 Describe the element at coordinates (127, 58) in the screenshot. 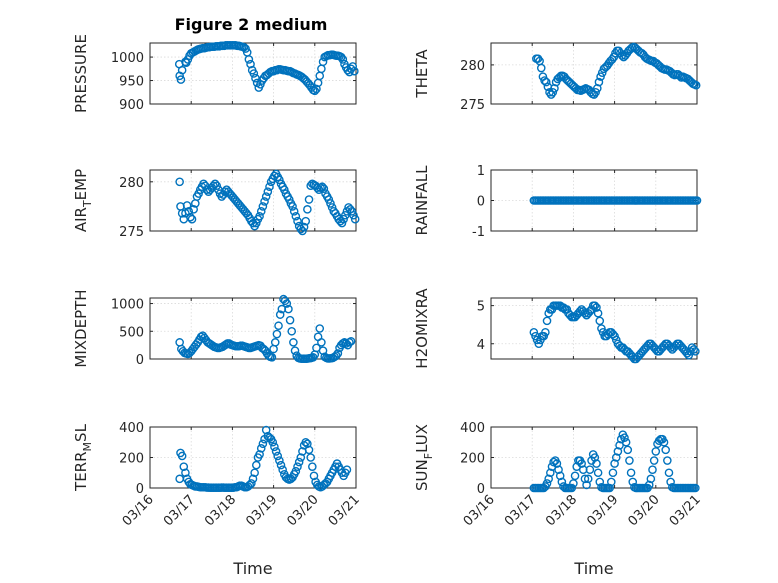

I see `y-tick-label: 1000` at that location.